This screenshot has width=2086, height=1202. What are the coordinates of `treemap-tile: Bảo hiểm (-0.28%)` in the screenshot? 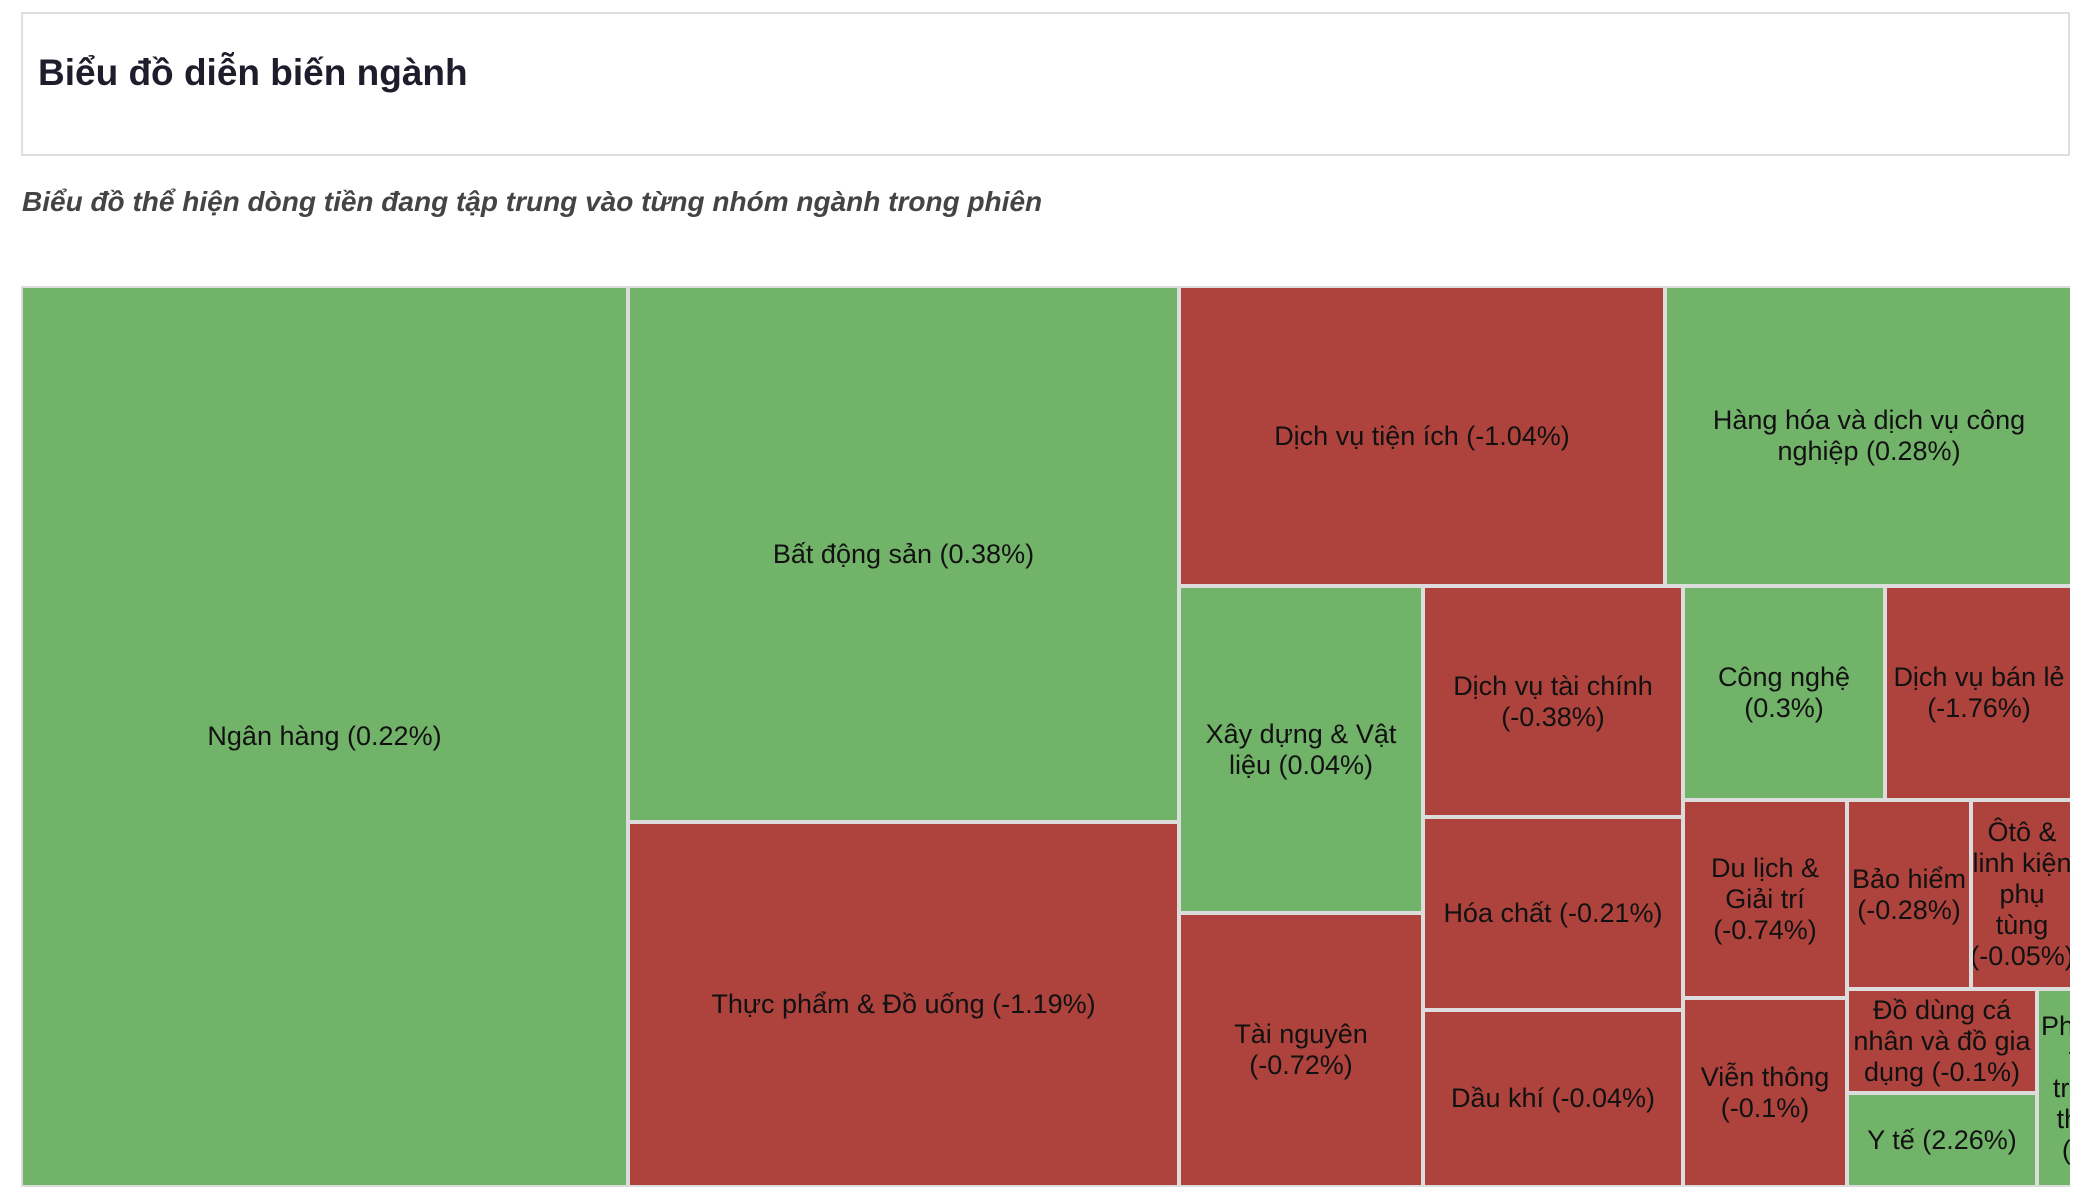 It's located at (1909, 894).